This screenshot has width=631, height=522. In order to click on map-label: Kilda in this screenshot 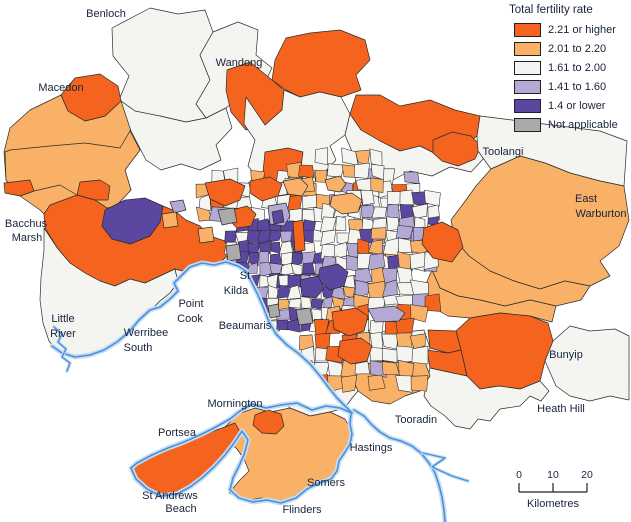, I will do `click(236, 291)`.